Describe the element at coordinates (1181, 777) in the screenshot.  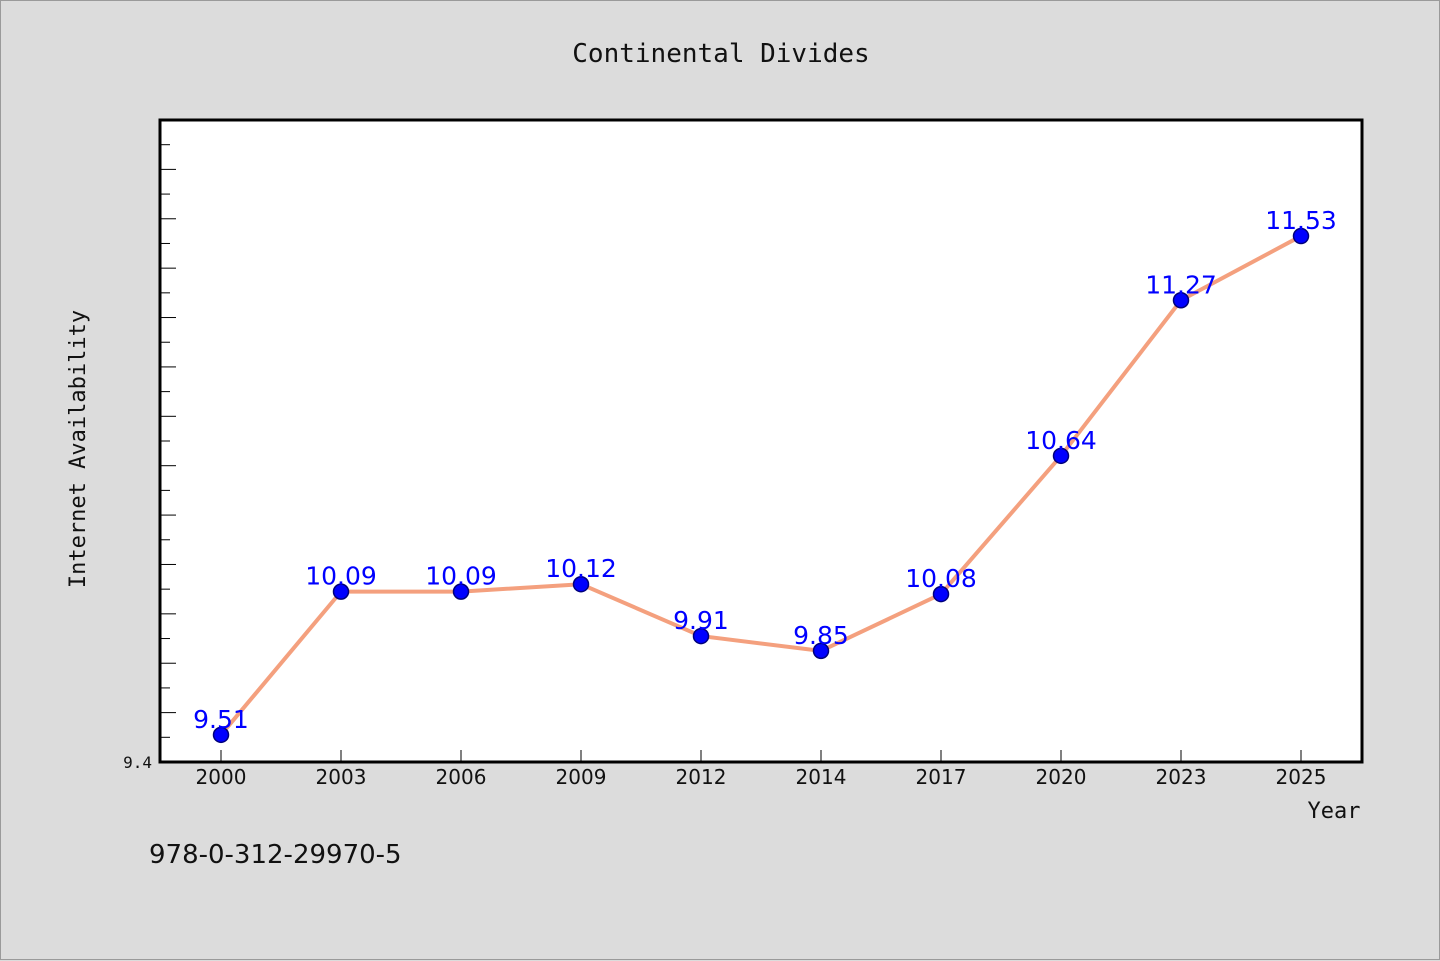
I see `x-tick-label: 2023` at that location.